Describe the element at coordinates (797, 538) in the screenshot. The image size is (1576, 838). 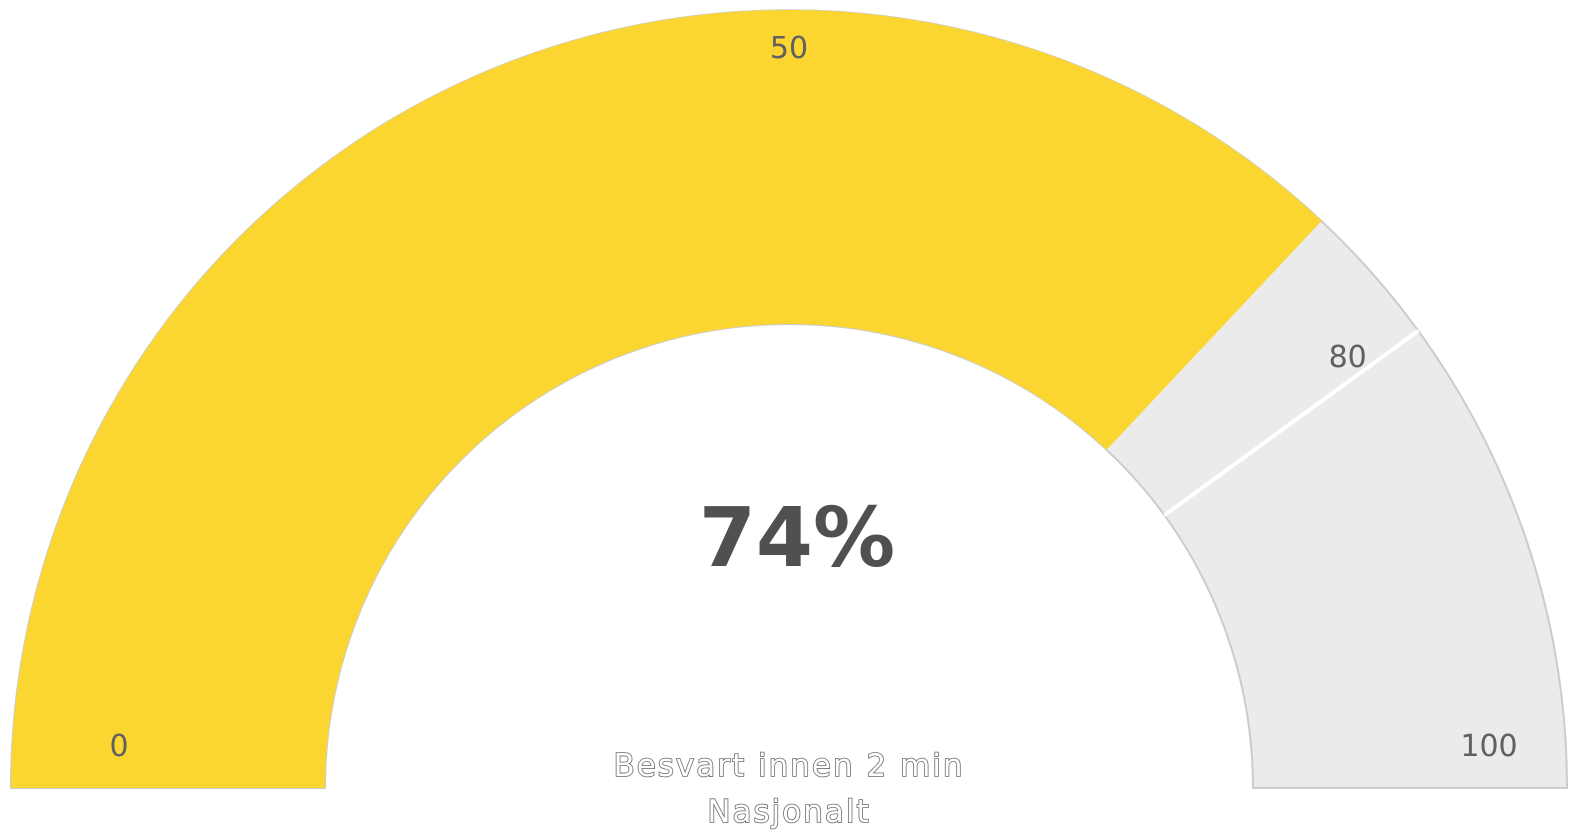
I see `gauge-value-label: 74%` at that location.